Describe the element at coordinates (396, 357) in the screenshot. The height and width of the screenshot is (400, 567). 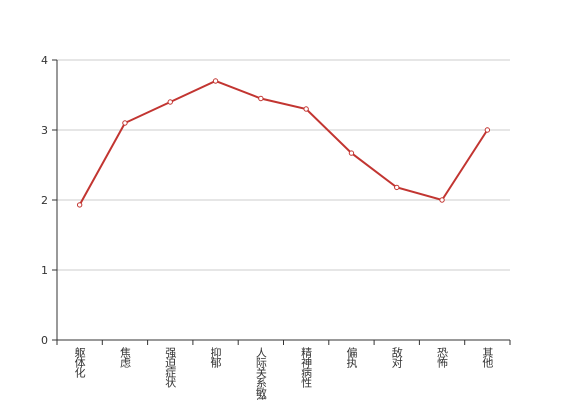
I see `x-tick-label: 敌对` at that location.